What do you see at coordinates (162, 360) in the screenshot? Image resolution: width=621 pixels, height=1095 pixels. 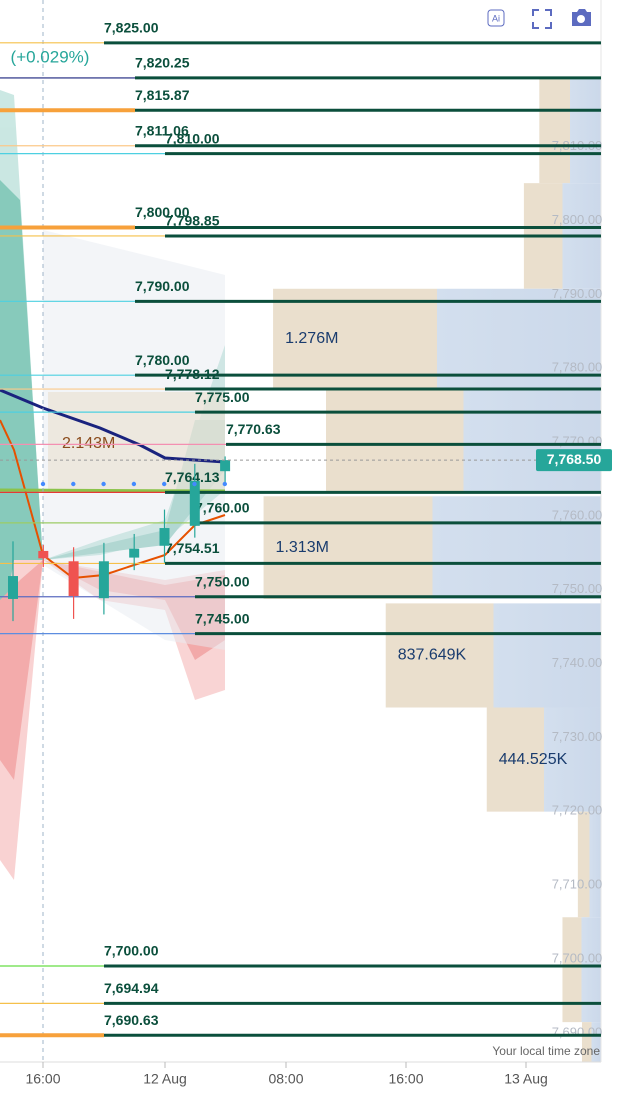 I see `level-label: 7,780.00` at bounding box center [162, 360].